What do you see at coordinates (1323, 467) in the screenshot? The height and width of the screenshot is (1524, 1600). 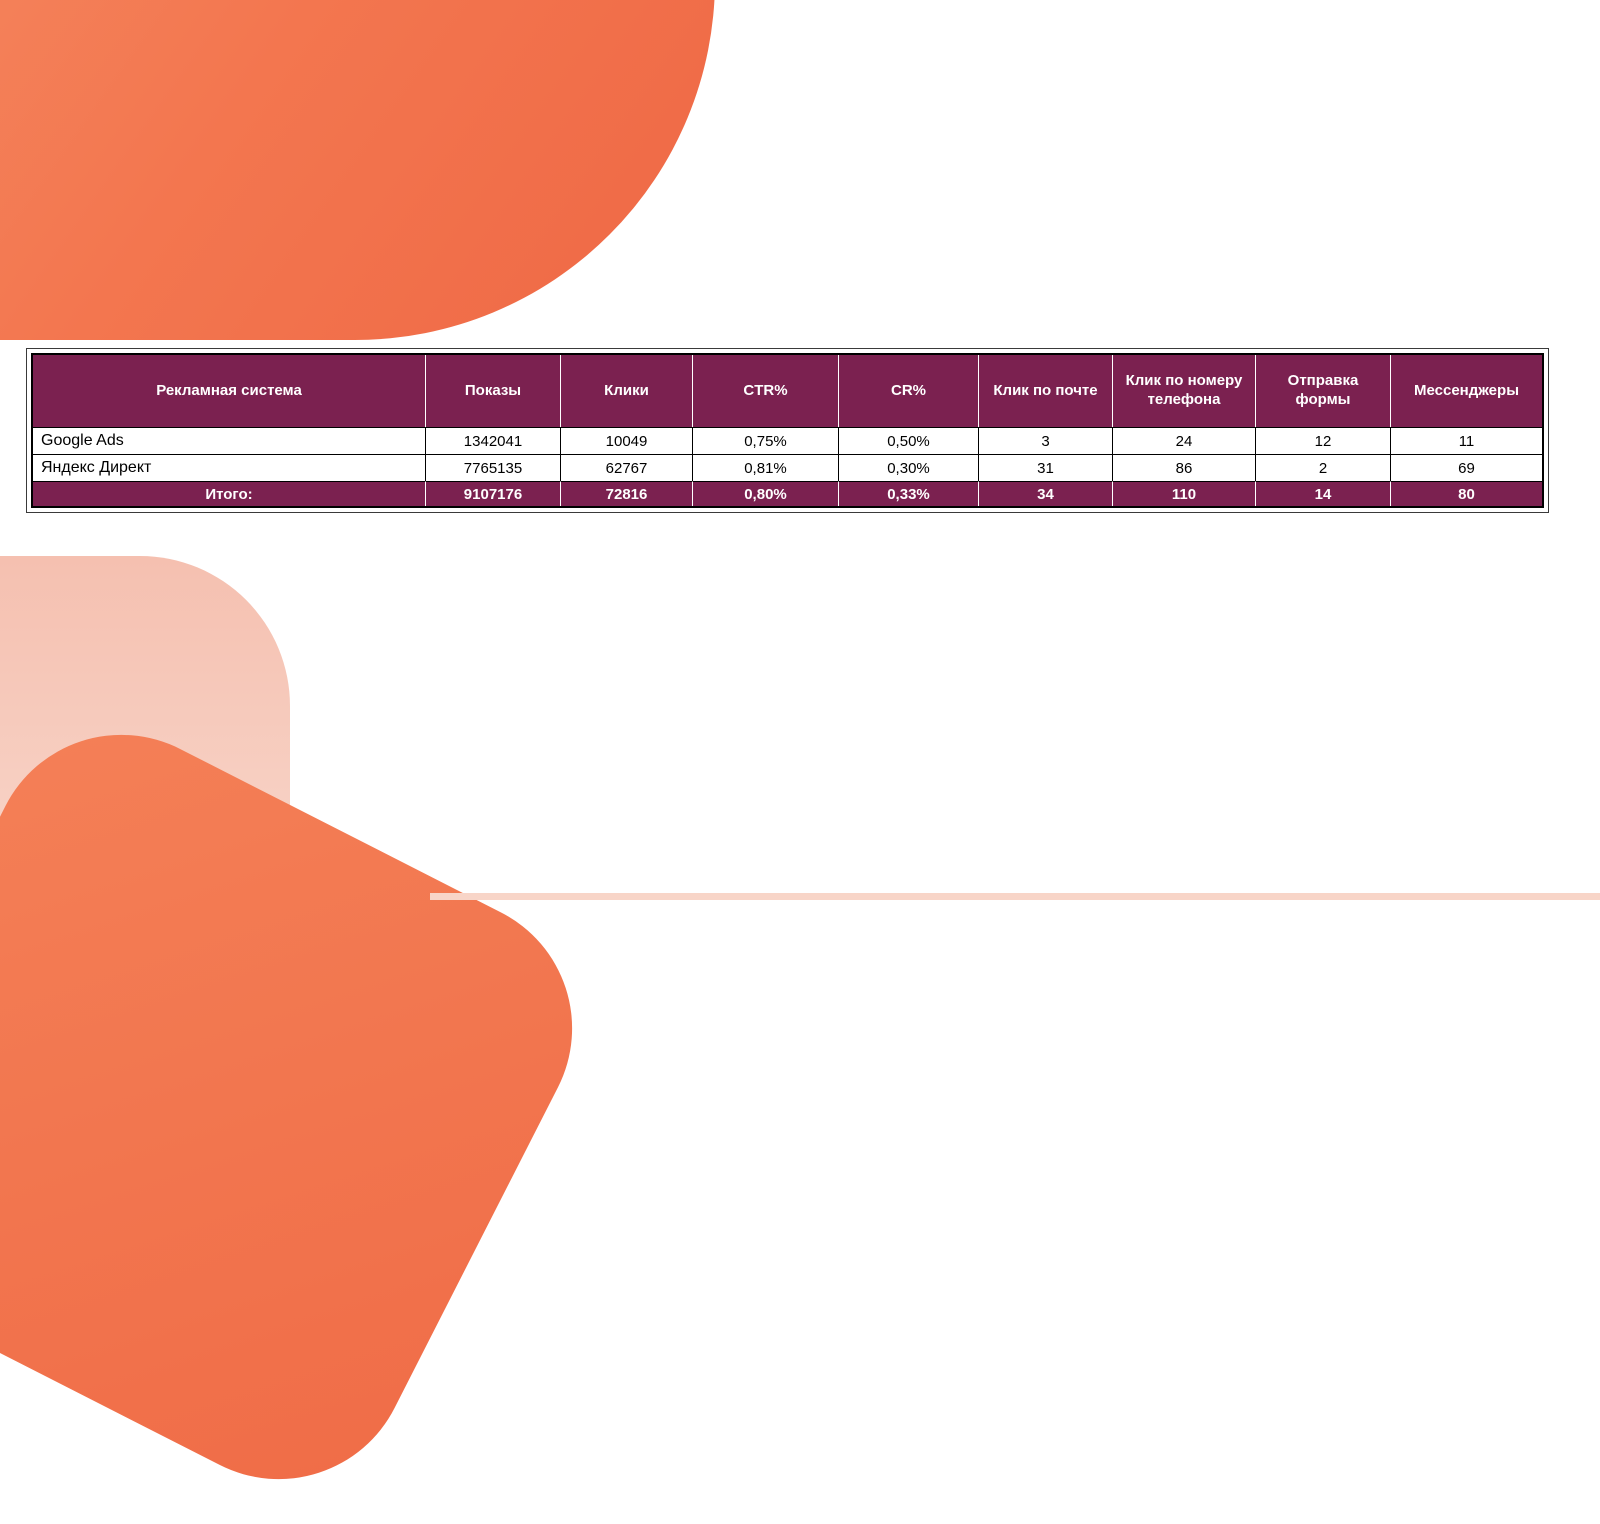 I see `cell: 2` at bounding box center [1323, 467].